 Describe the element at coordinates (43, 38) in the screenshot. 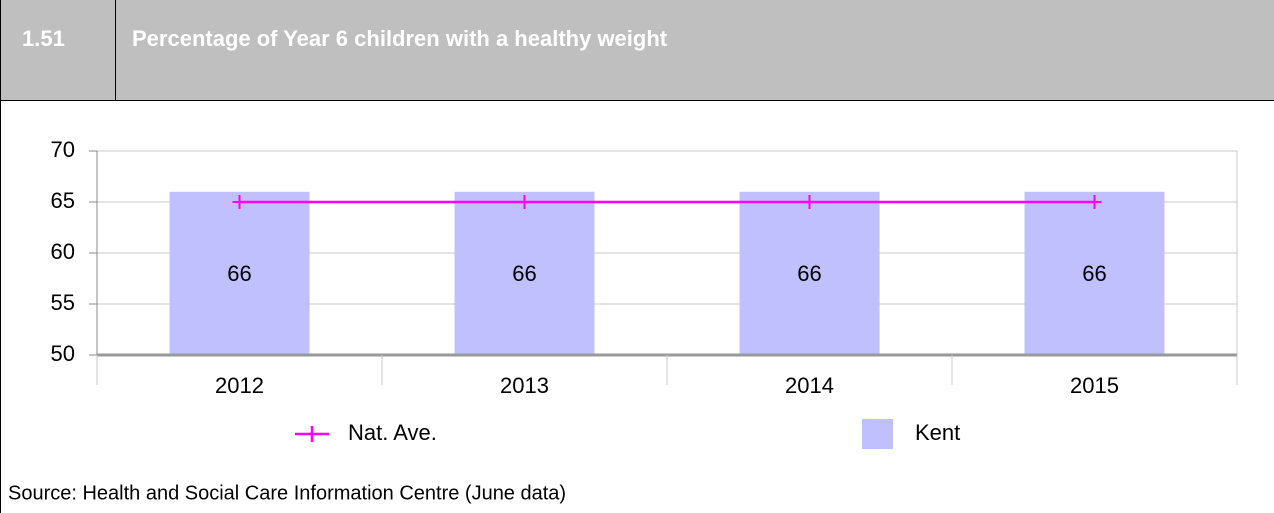

I see `section-number: 1.51` at that location.